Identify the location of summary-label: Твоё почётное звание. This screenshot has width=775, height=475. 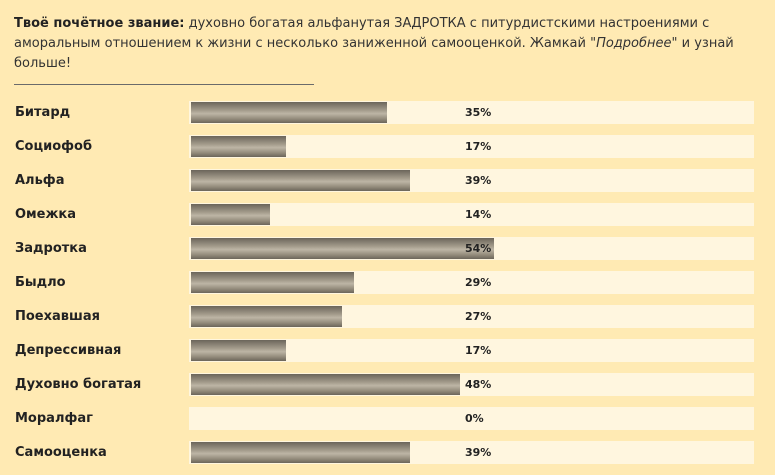
(97, 23).